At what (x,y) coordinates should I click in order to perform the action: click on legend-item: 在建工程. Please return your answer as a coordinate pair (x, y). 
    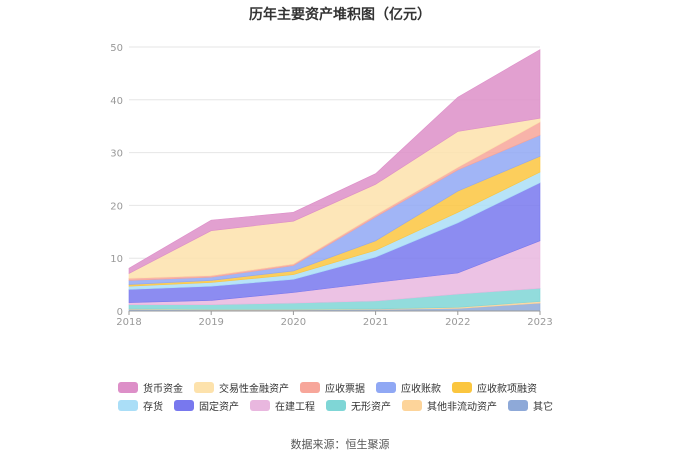
    Looking at the image, I should click on (282, 405).